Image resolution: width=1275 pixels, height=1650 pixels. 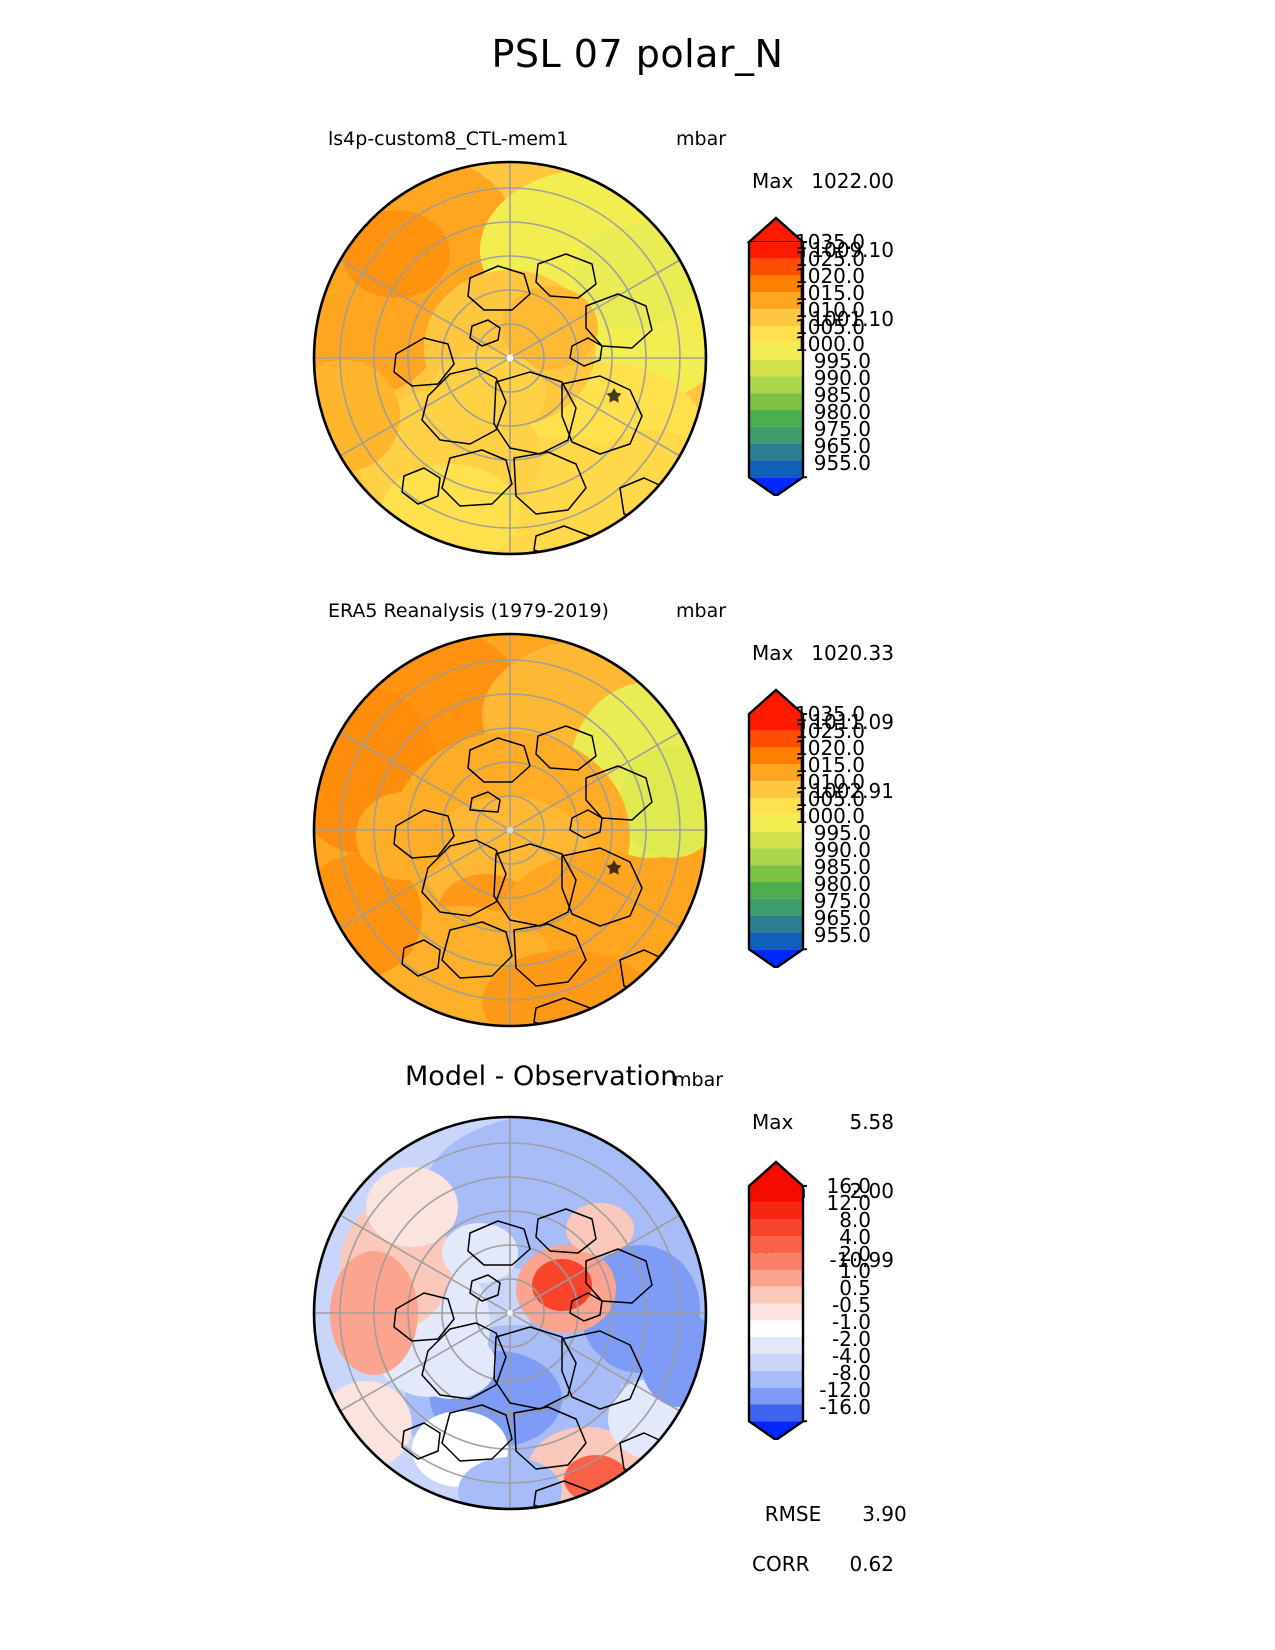 I want to click on cbar-tick: -2.0, so click(x=851, y=1339).